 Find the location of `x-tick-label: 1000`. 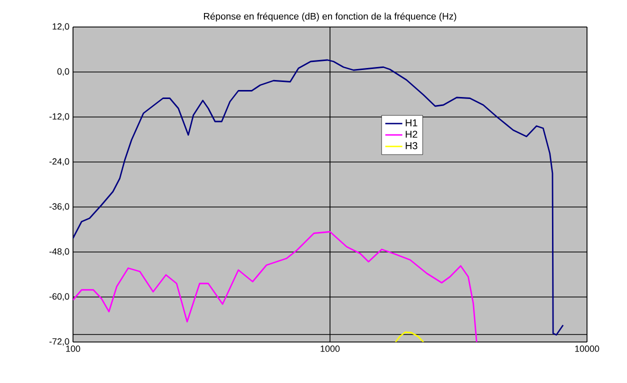

x-tick-label: 1000 is located at coordinates (330, 349).